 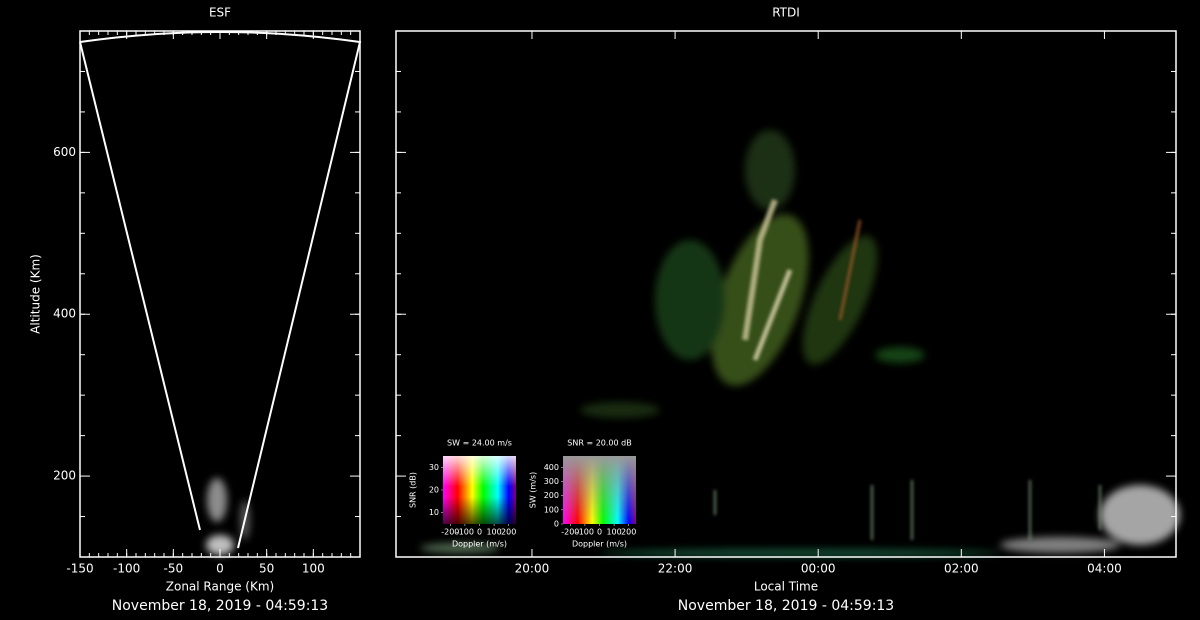 What do you see at coordinates (551, 509) in the screenshot?
I see `key-y-tick-label: 100` at bounding box center [551, 509].